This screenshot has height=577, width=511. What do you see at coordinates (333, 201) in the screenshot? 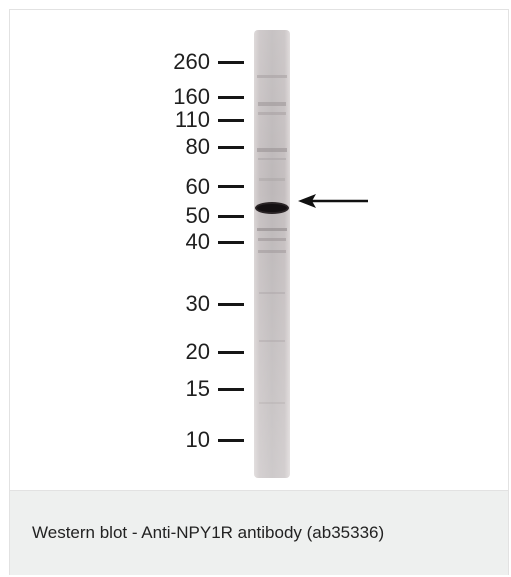
I see `band-indicator-arrow` at bounding box center [333, 201].